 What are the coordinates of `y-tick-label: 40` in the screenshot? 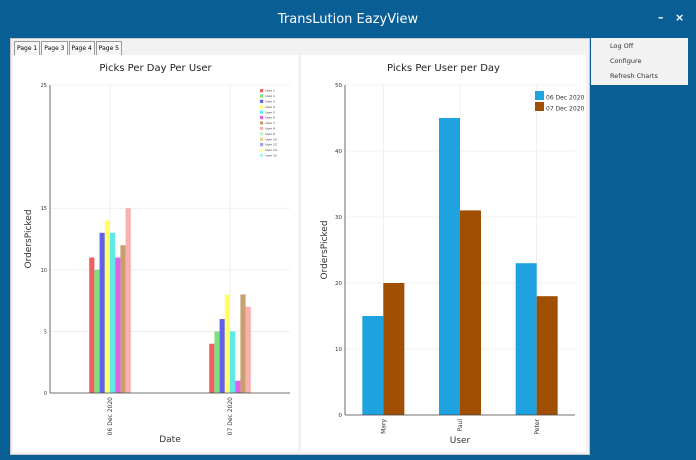 It's located at (338, 152).